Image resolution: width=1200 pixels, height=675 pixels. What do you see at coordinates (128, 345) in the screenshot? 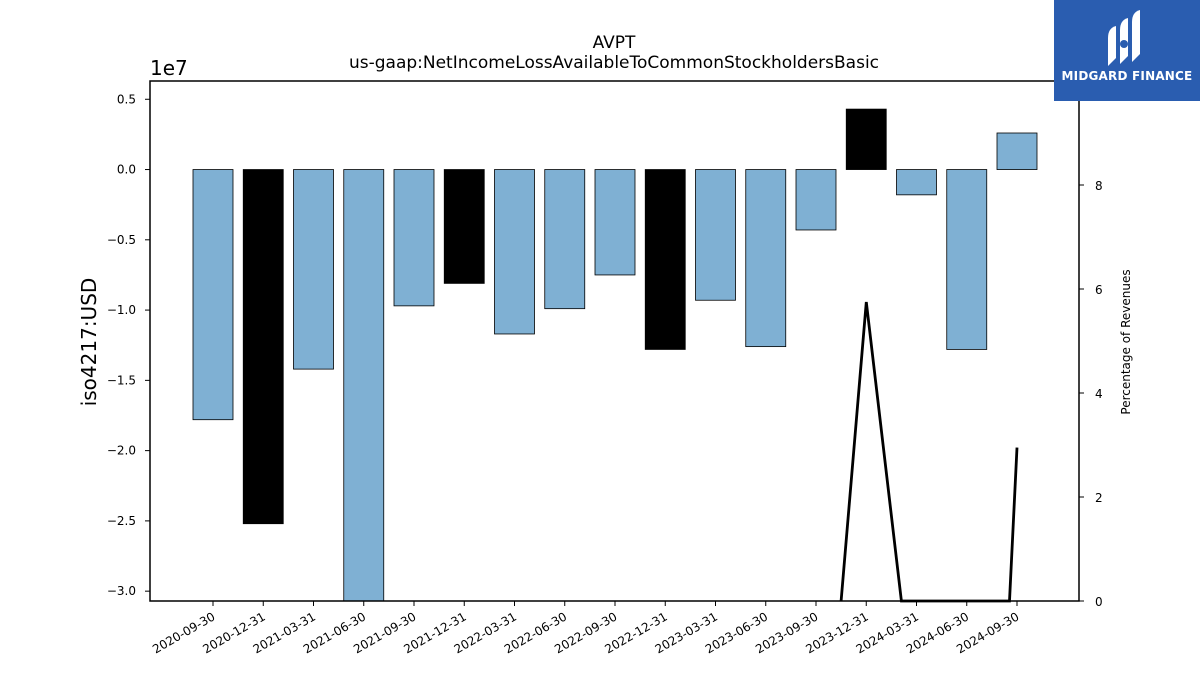
I see `y-ticks-group: 0.5 0.0 −0.5 −1.0 −1.5 −2.0 −2.5 −3.0` at bounding box center [128, 345].